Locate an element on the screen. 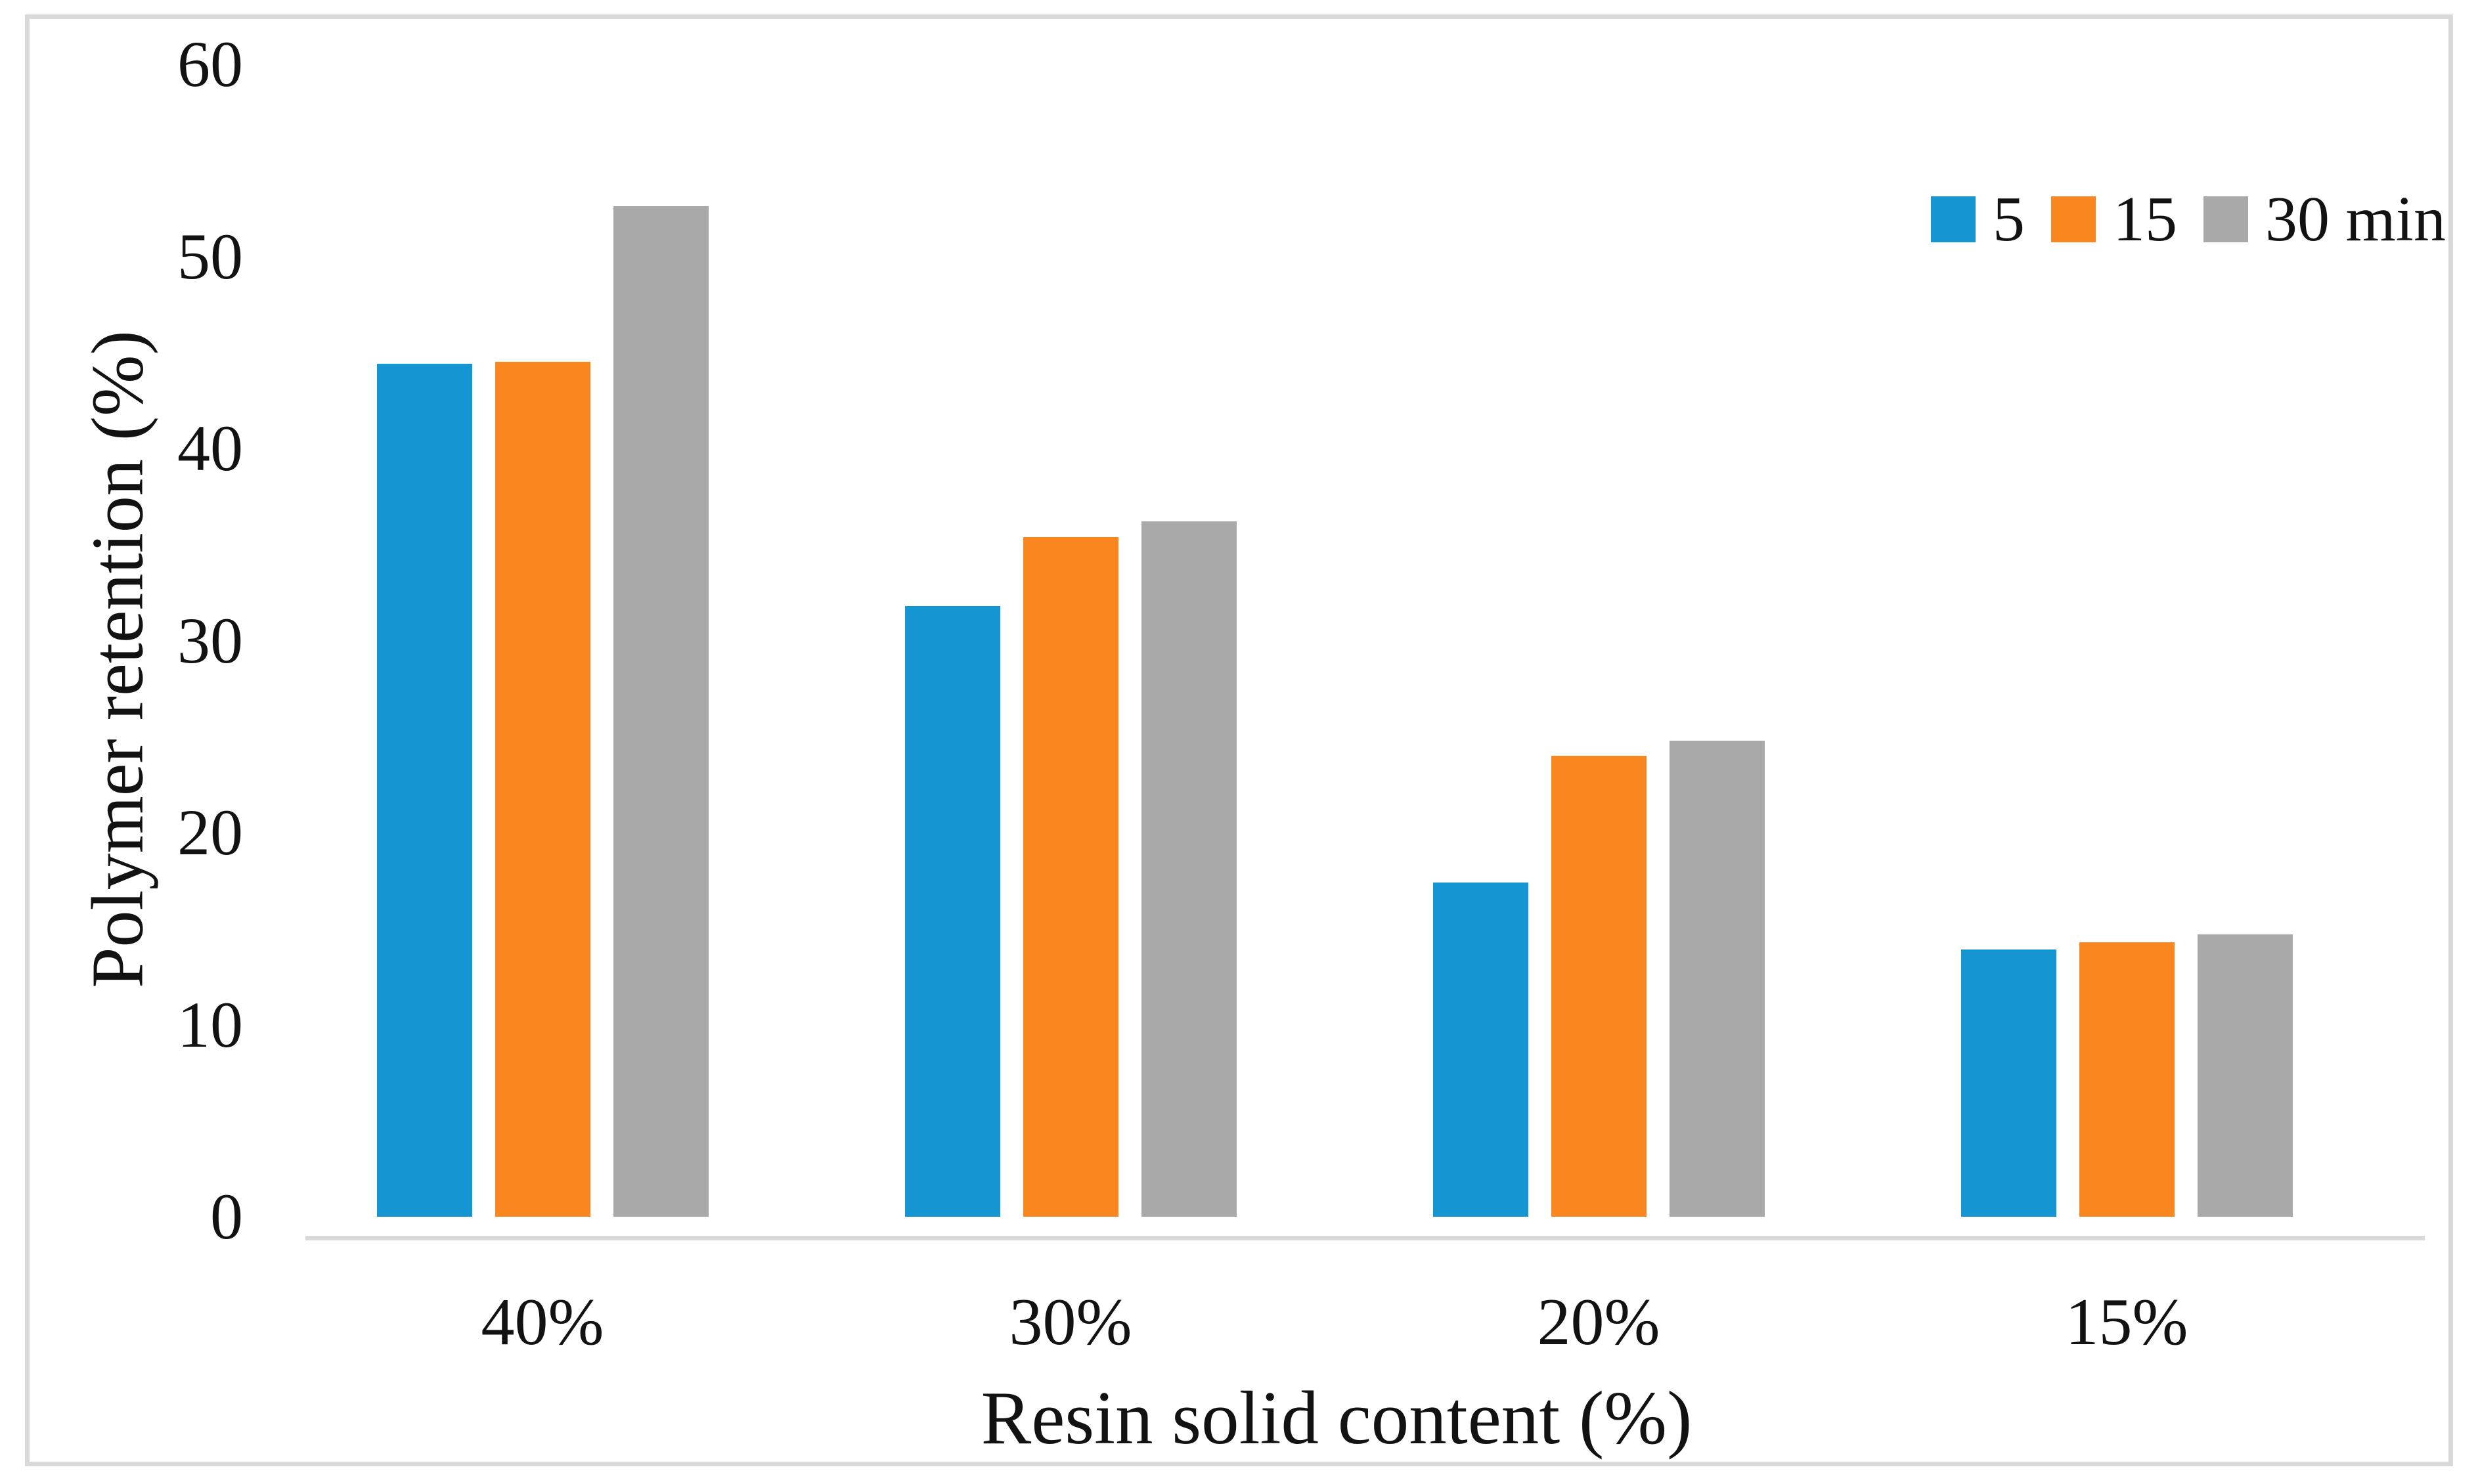 This screenshot has width=2478, height=1484. legend-label: 5 is located at coordinates (2009, 219).